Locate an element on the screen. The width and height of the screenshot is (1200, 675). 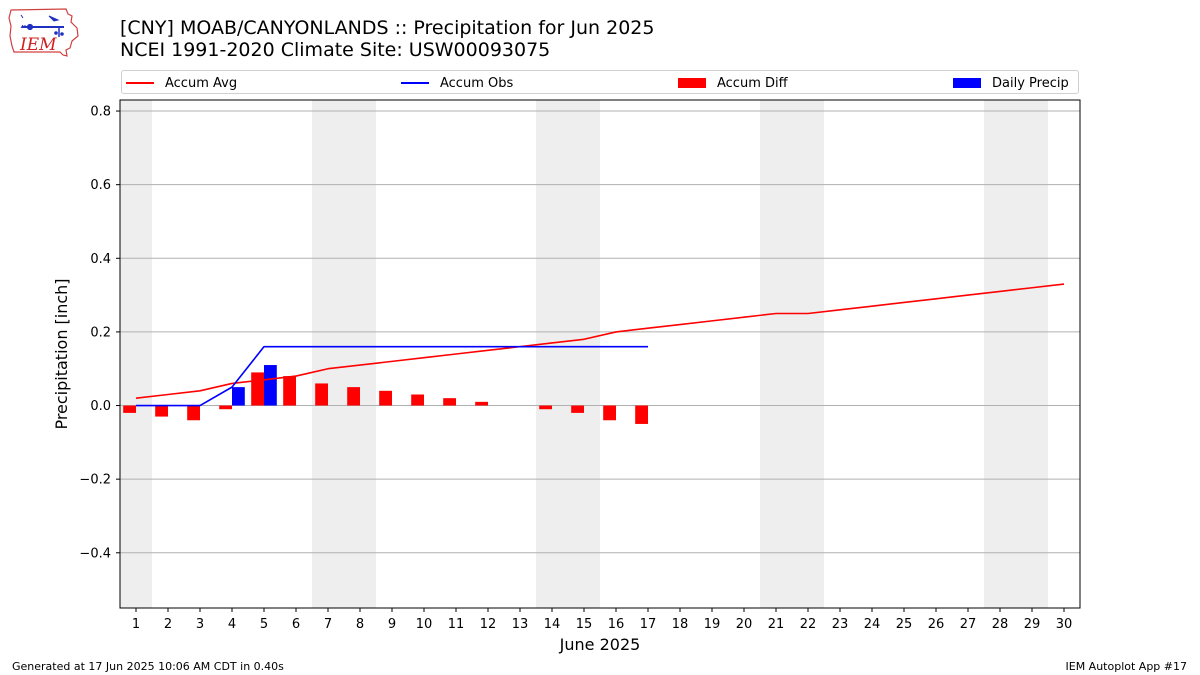
x-tick-label: 12 is located at coordinates (488, 624).